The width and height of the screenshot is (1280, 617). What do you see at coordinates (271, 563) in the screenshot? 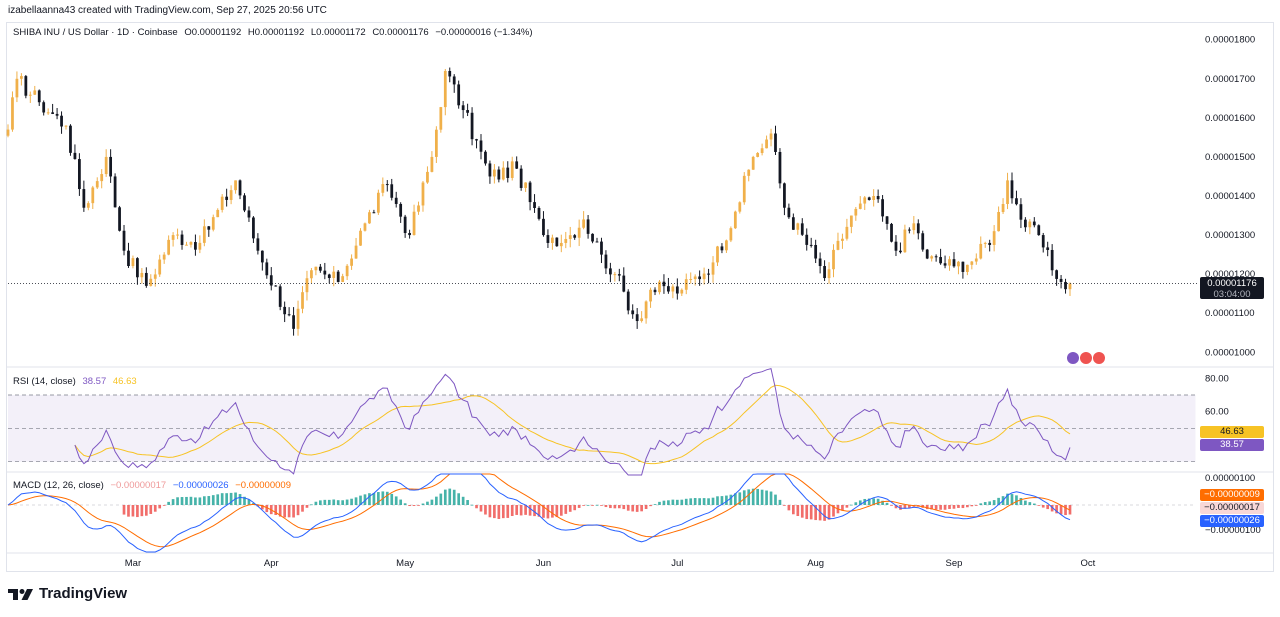
I see `time-axis-label: Apr` at bounding box center [271, 563].